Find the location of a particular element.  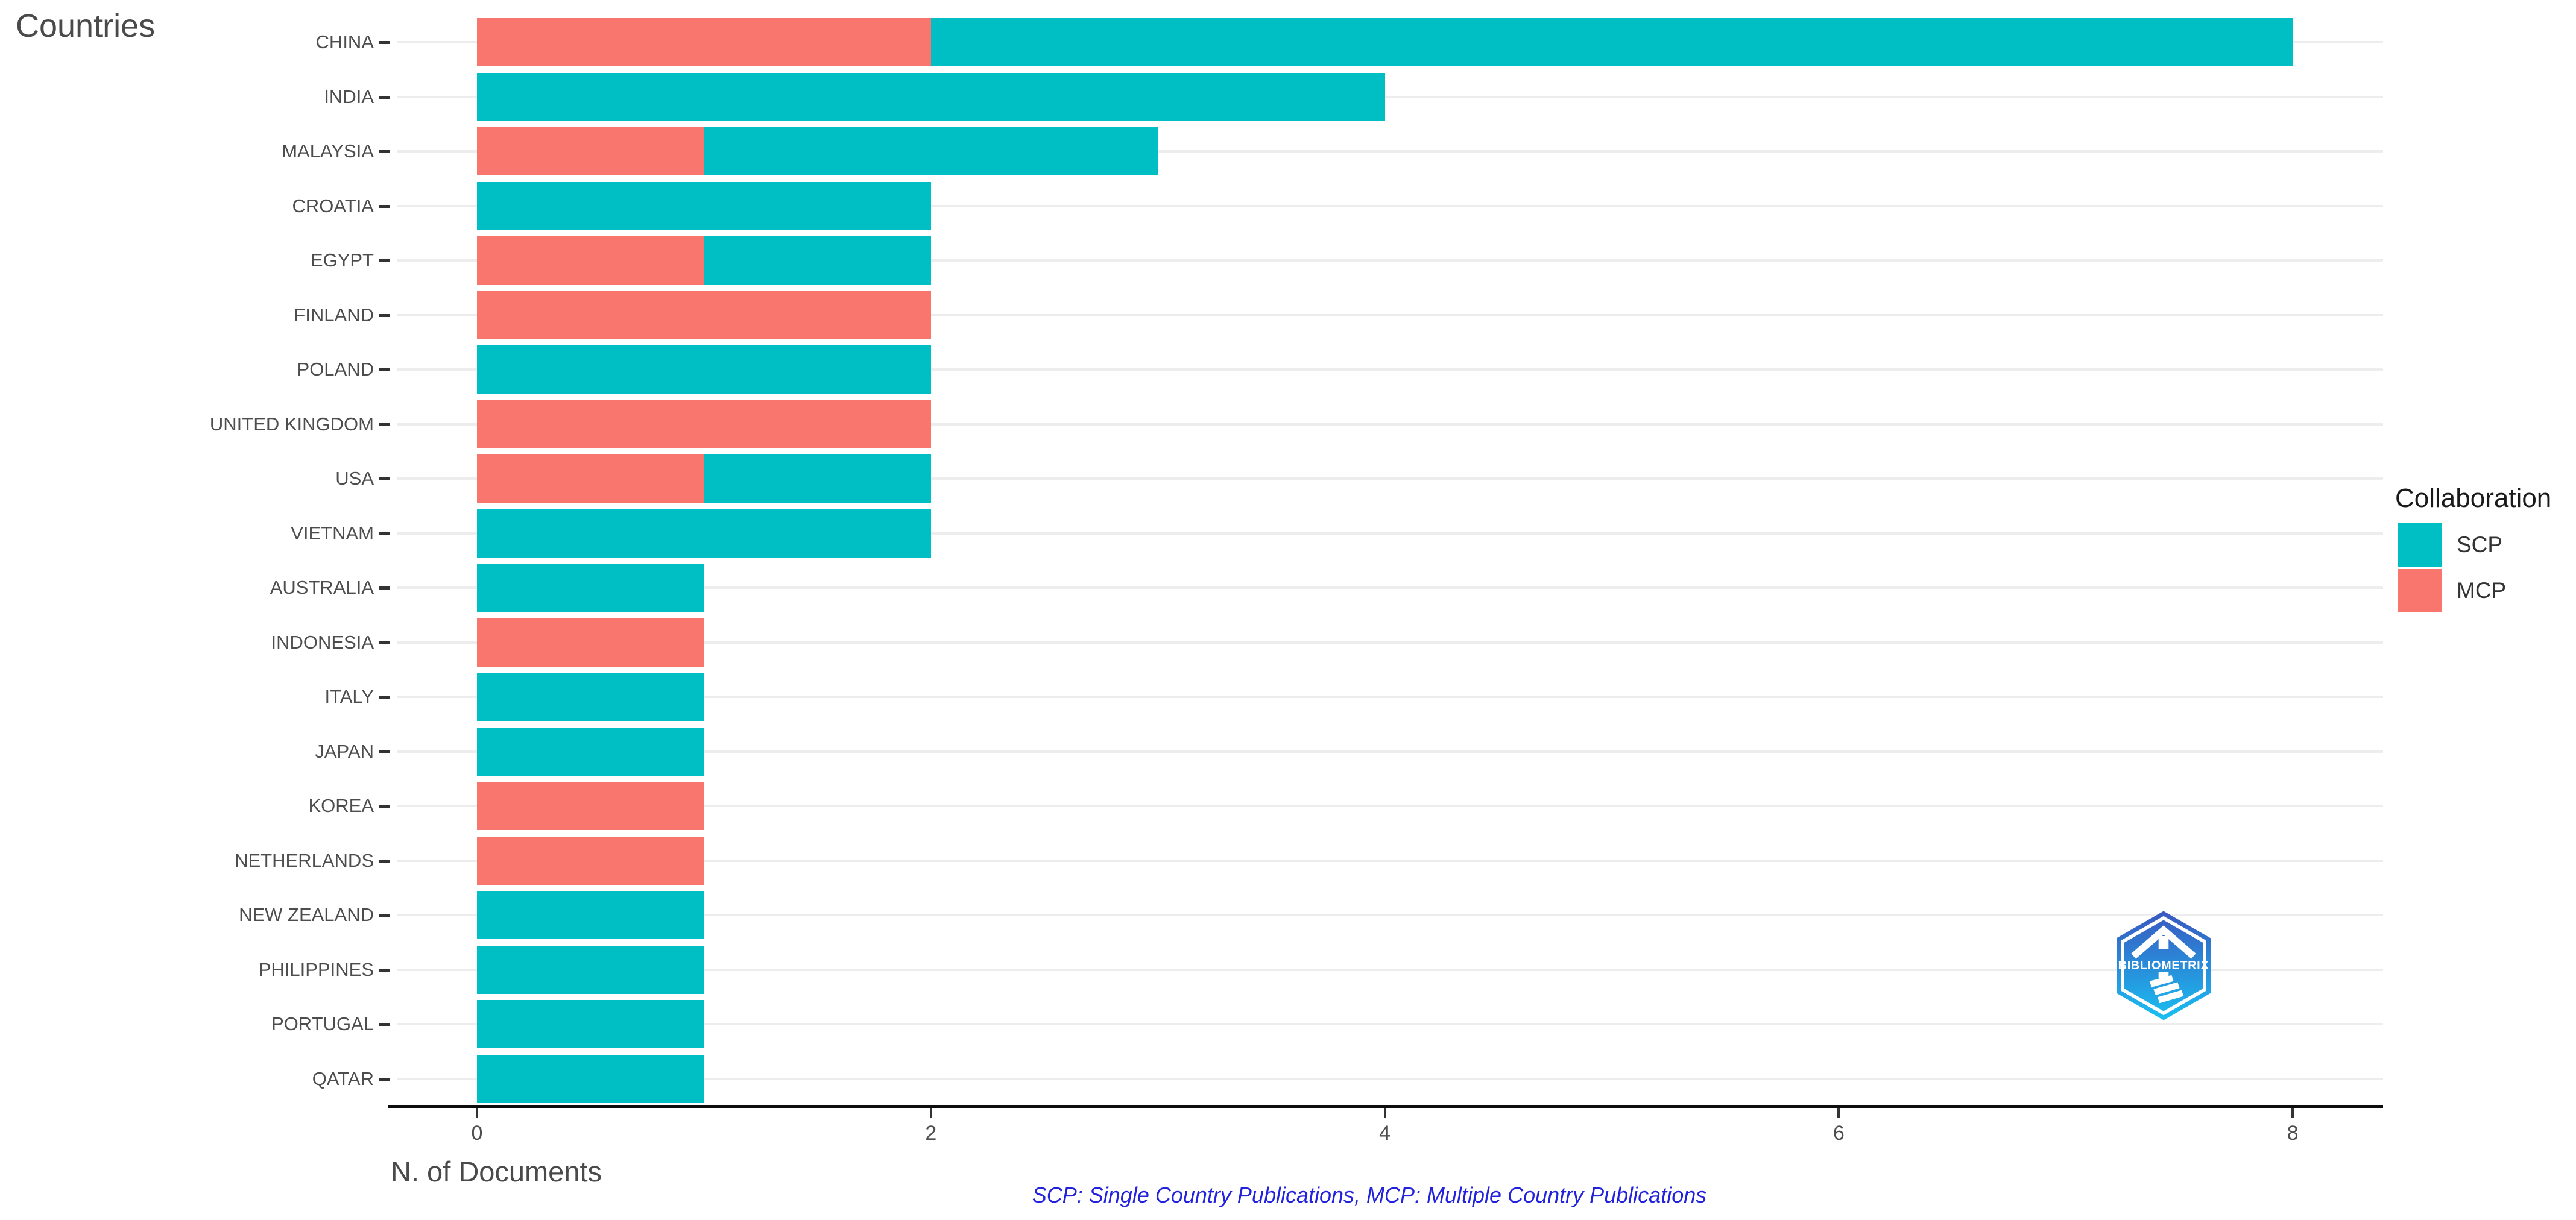

category-label-vietnam: VIETNAM is located at coordinates (332, 533).